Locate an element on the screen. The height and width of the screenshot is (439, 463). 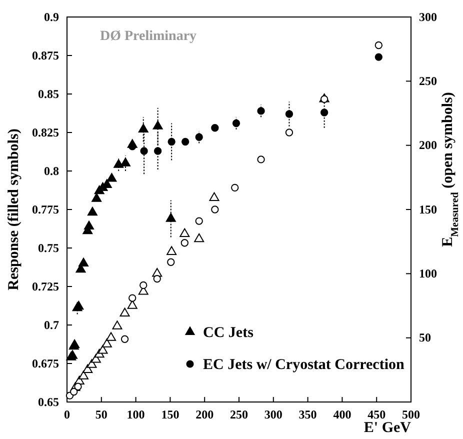
y-tick-label: 0.75 is located at coordinates (48, 247).